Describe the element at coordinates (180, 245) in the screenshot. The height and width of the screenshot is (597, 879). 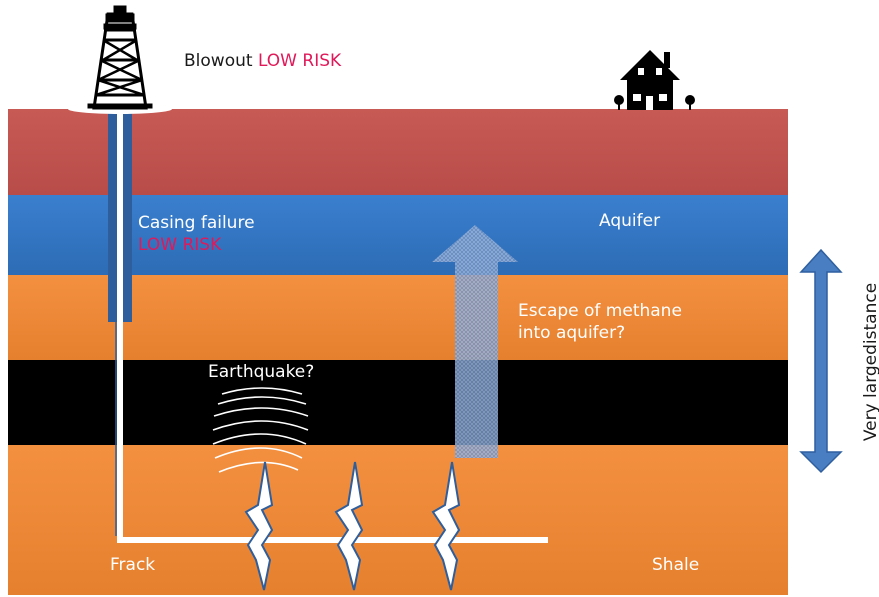
I see `casing-risk-text: LOW RISK` at that location.